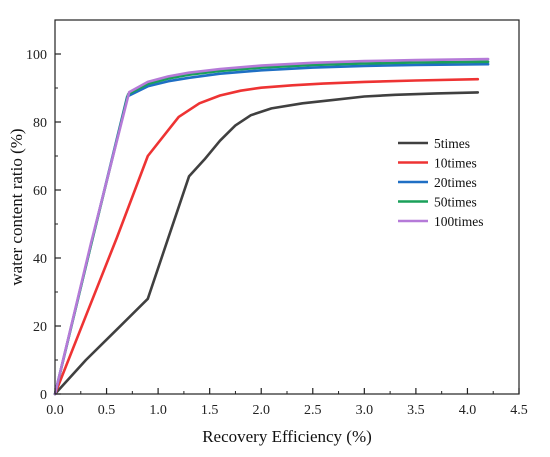 The image size is (550, 457). What do you see at coordinates (287, 436) in the screenshot?
I see `x-axis-title: Recovery Efficiency (%)` at bounding box center [287, 436].